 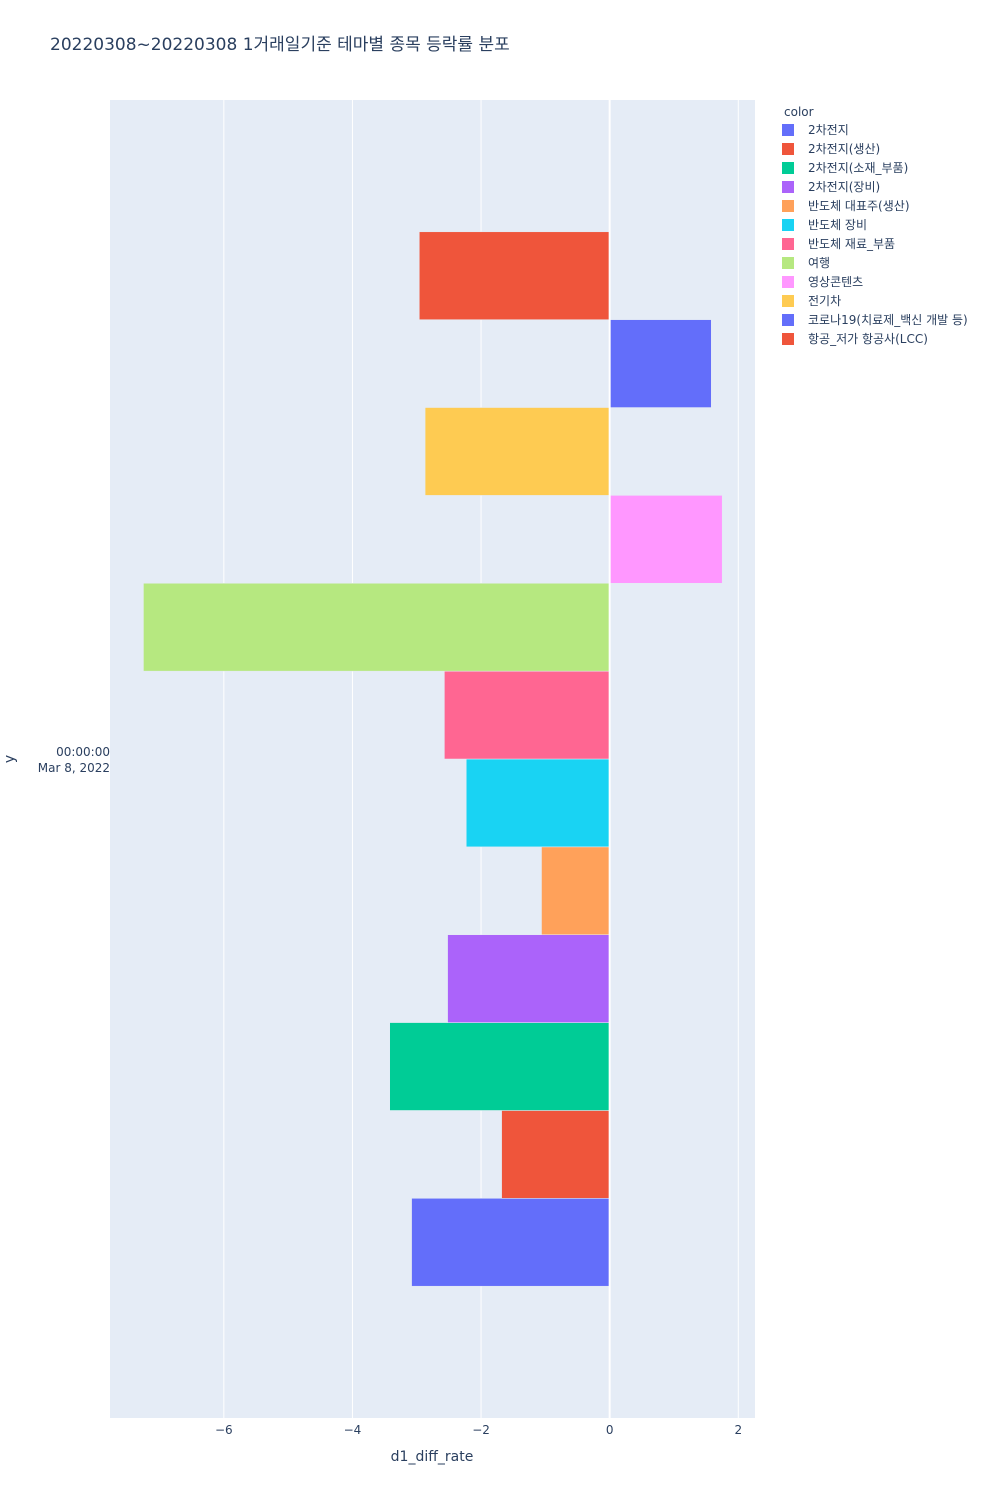 I want to click on legend-item: 코로나19(치료제_백신 개발 등), so click(x=875, y=320).